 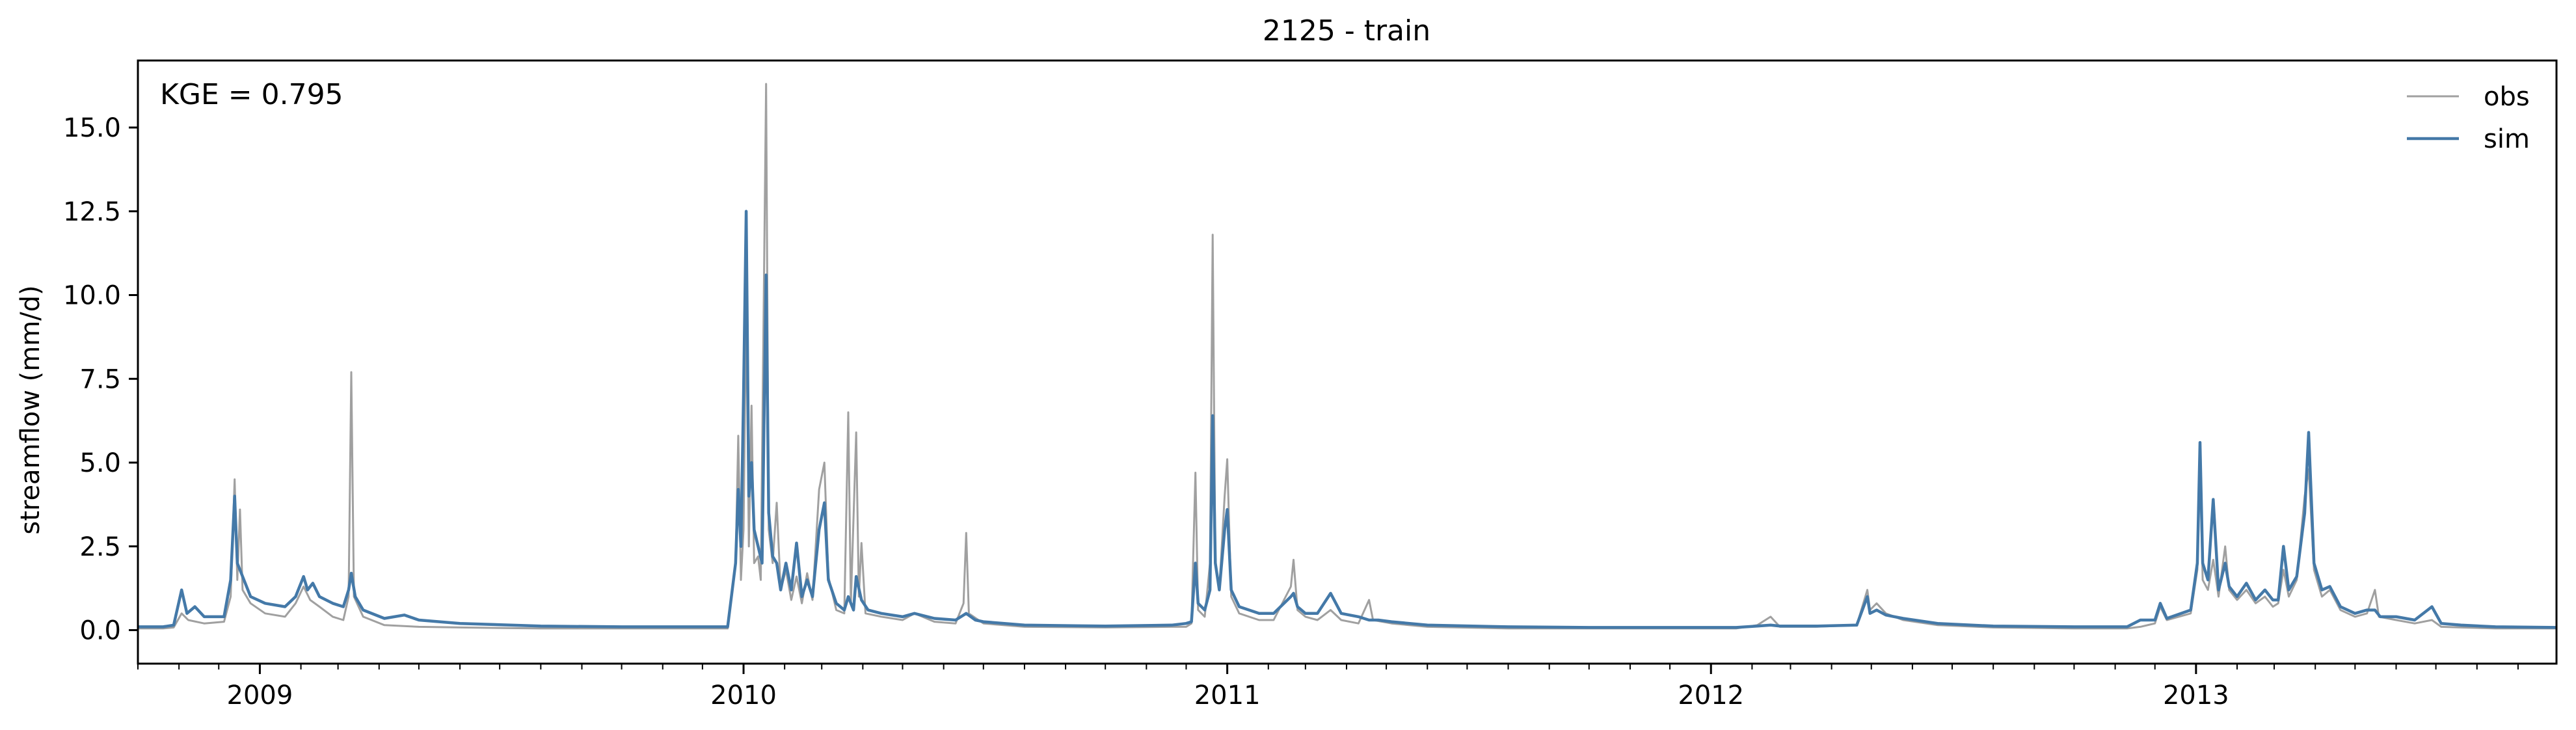 What do you see at coordinates (2507, 97) in the screenshot?
I see `legend-label-obs: obs` at bounding box center [2507, 97].